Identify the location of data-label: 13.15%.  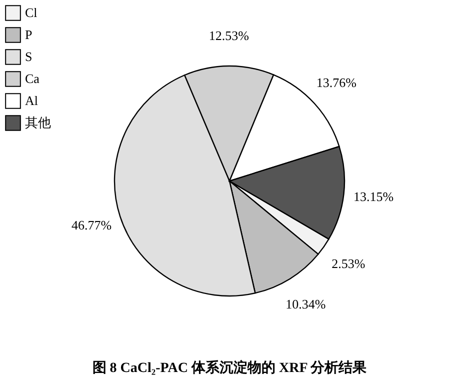
(374, 196).